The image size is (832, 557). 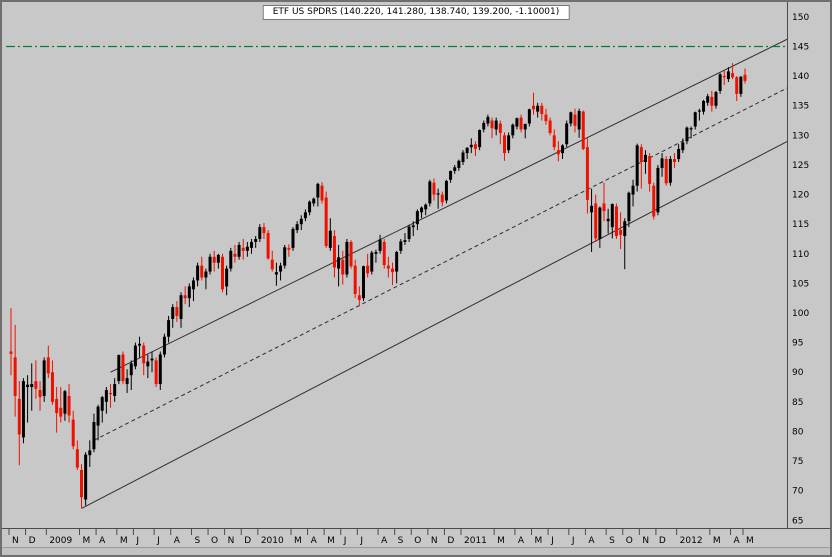 What do you see at coordinates (798, 432) in the screenshot?
I see `y-axis-label: 80` at bounding box center [798, 432].